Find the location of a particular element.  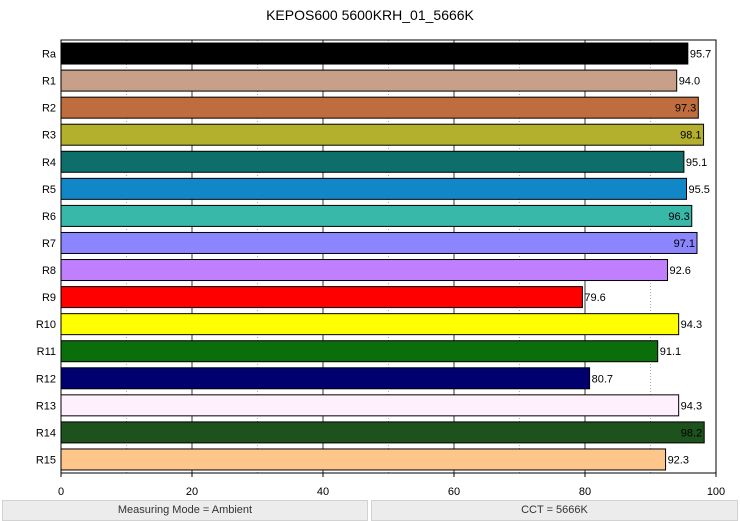

bar-r11 is located at coordinates (359, 351).